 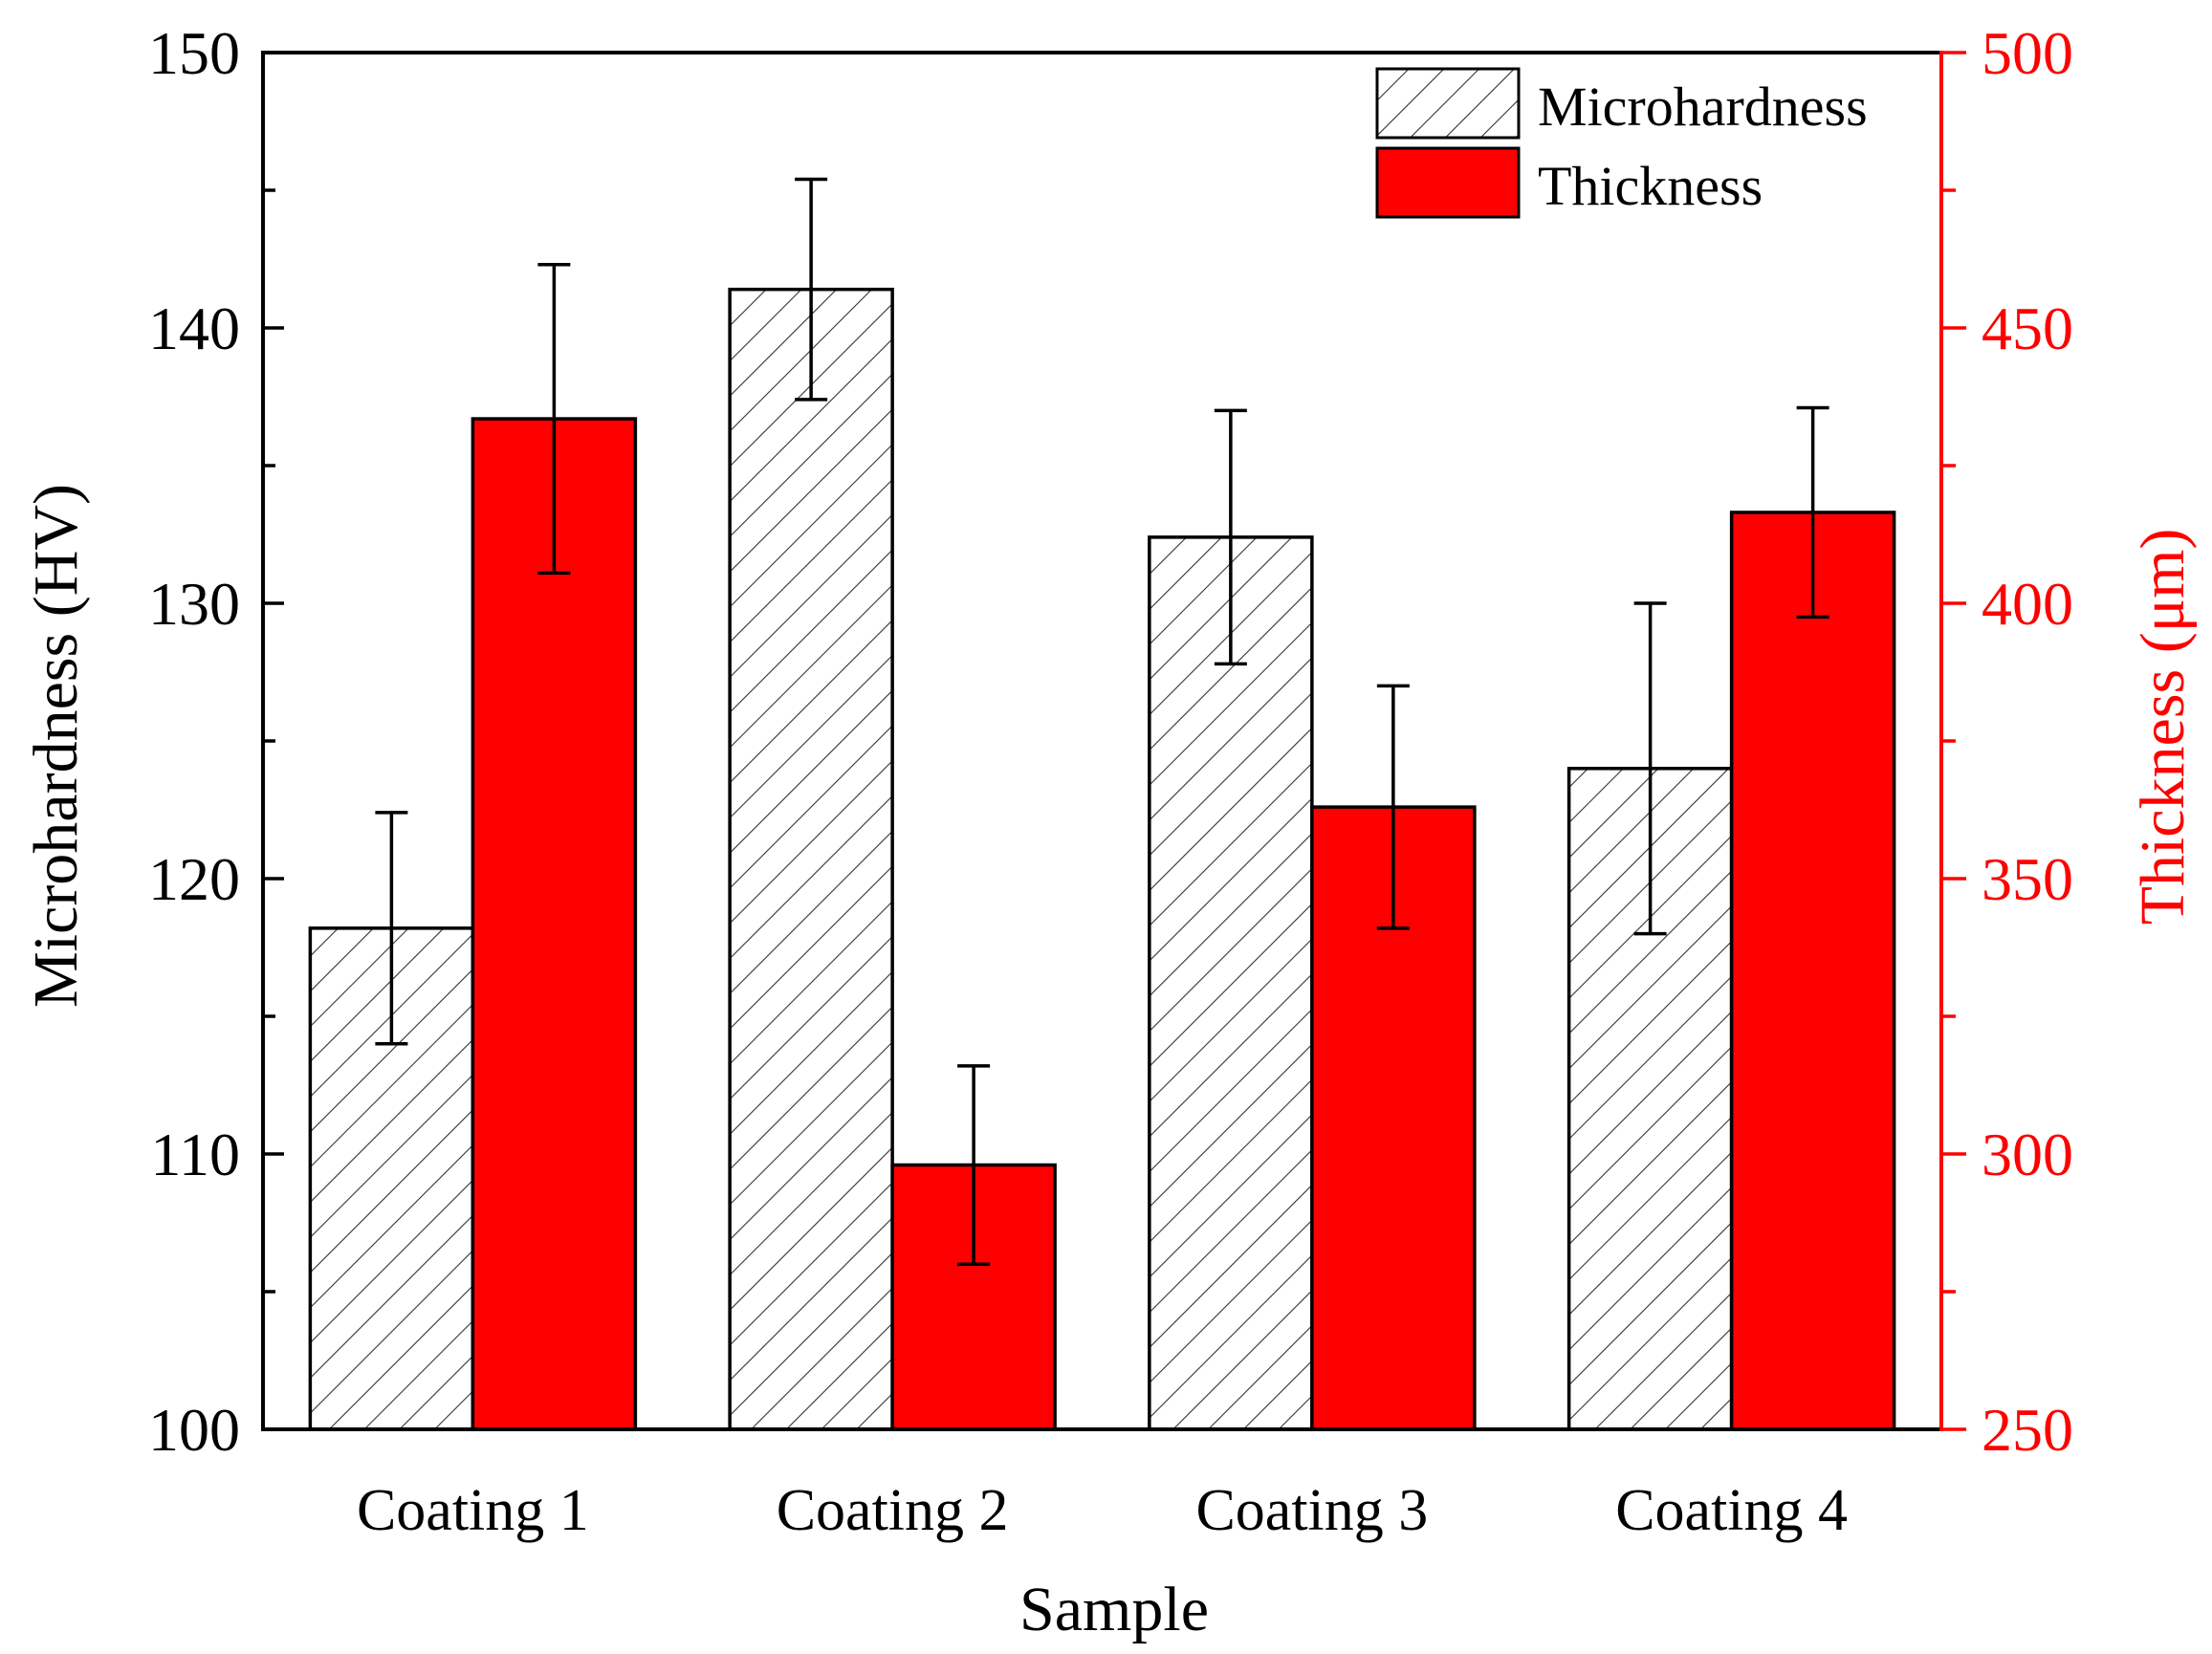 What do you see at coordinates (1311, 1511) in the screenshot?
I see `x-tick-label-3: Coating 3` at bounding box center [1311, 1511].